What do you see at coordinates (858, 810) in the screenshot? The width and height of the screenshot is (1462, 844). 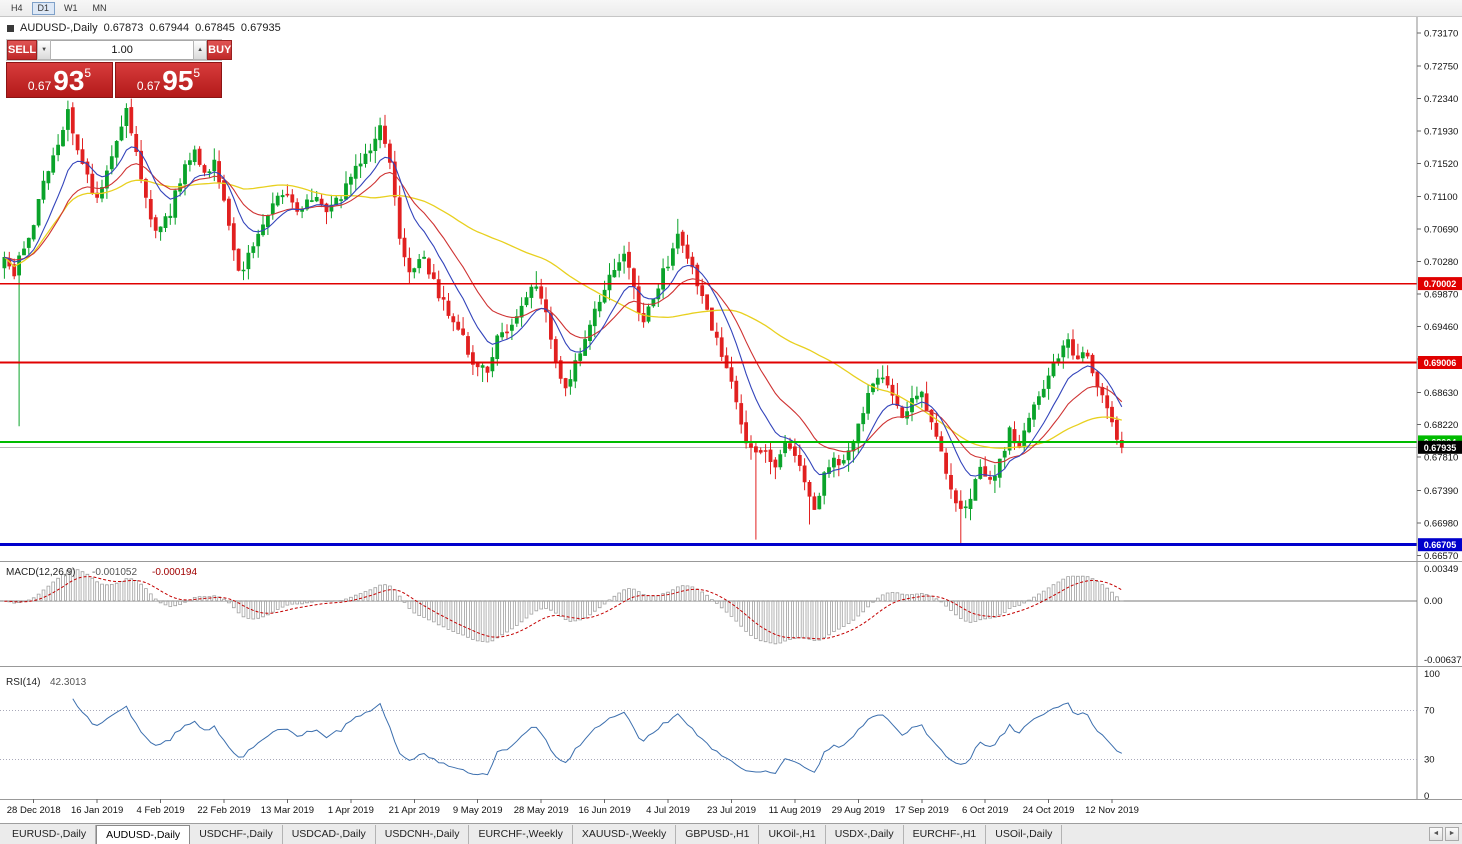 I see `date-tick-label: 29 Aug 2019` at bounding box center [858, 810].